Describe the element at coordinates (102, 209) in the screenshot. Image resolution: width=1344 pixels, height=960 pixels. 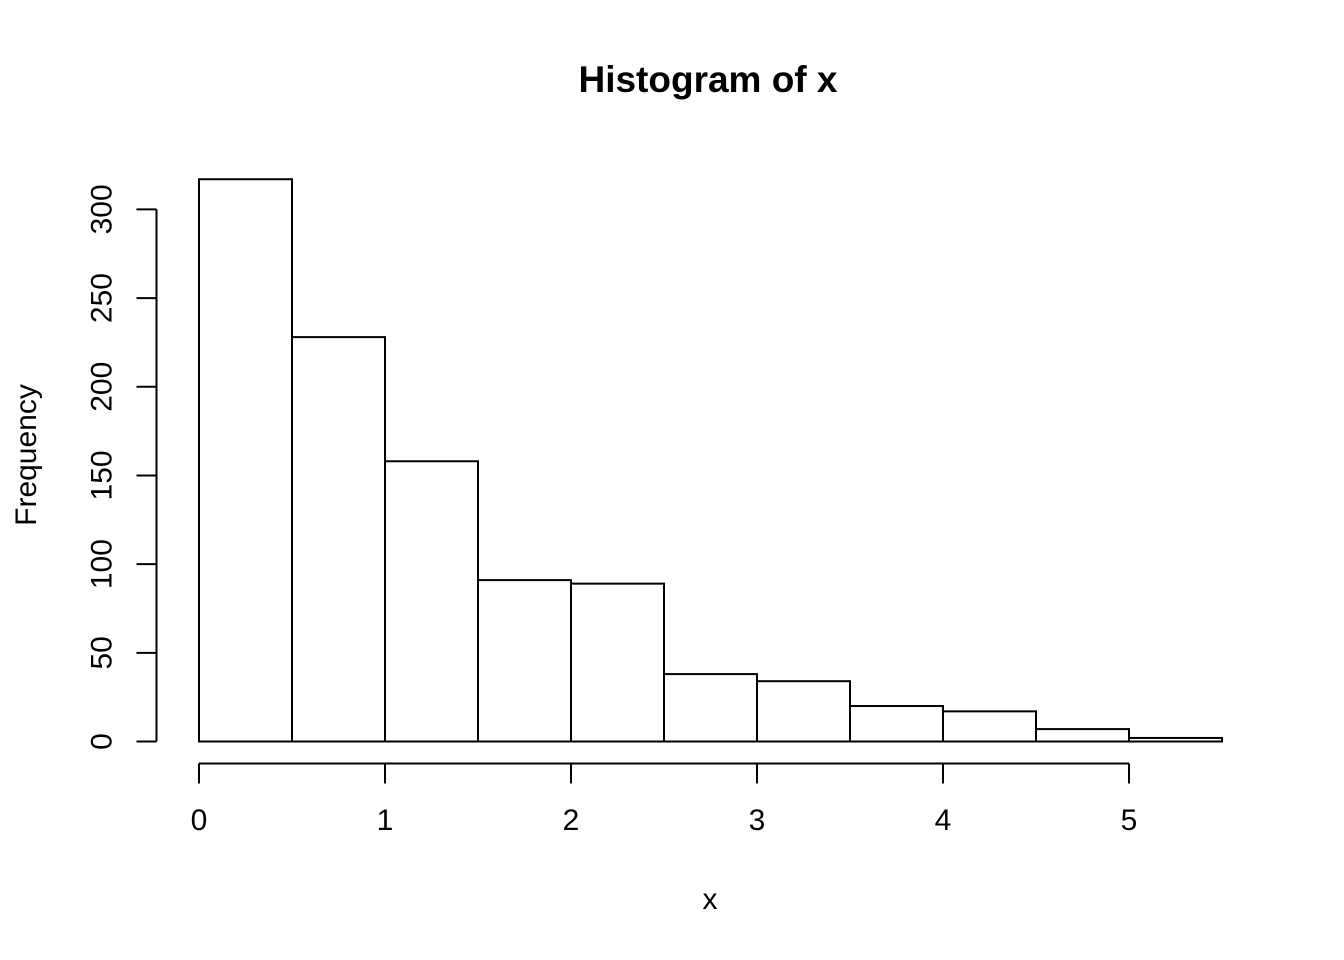
I see `y-tick-label: 300` at that location.